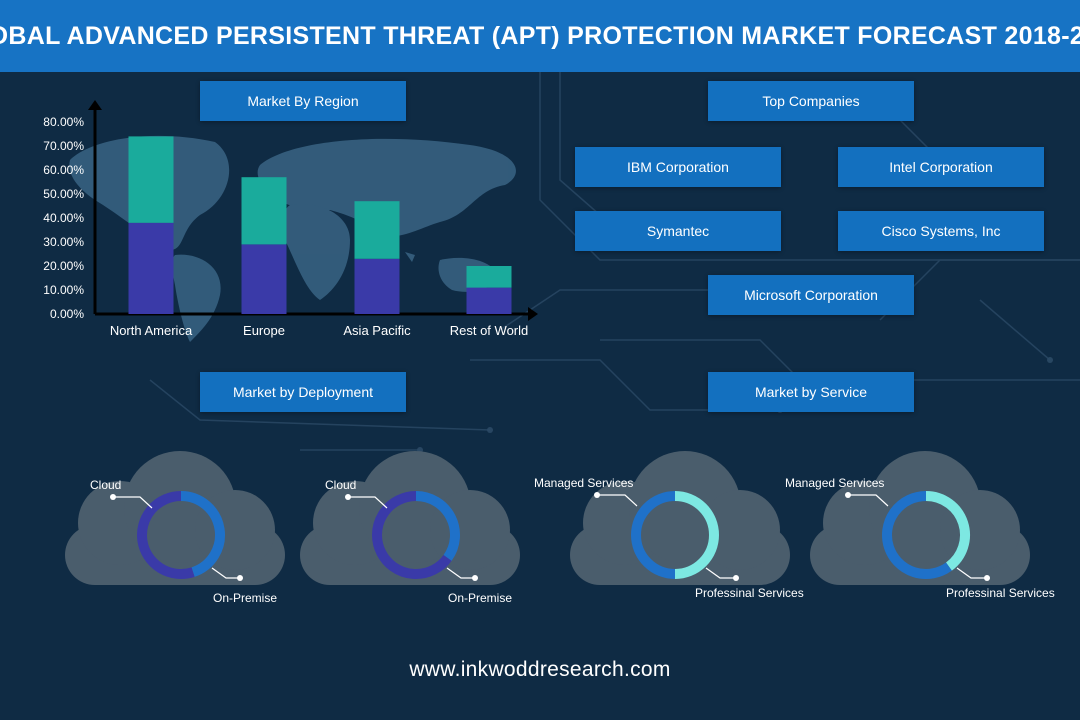  What do you see at coordinates (678, 231) in the screenshot?
I see `company-symantec: Symantec` at bounding box center [678, 231].